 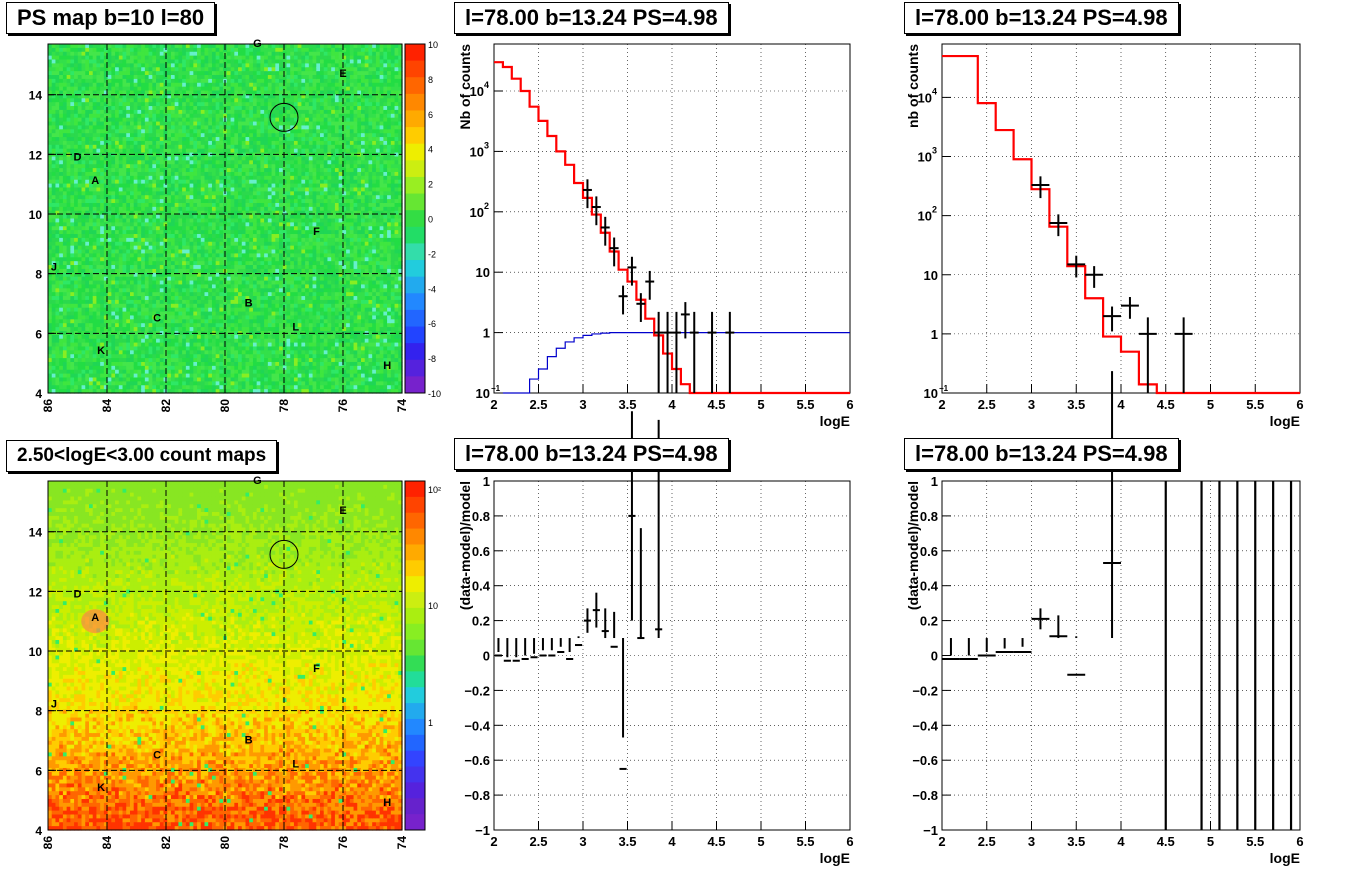 I want to click on y-tick-label: 10, so click(x=477, y=212).